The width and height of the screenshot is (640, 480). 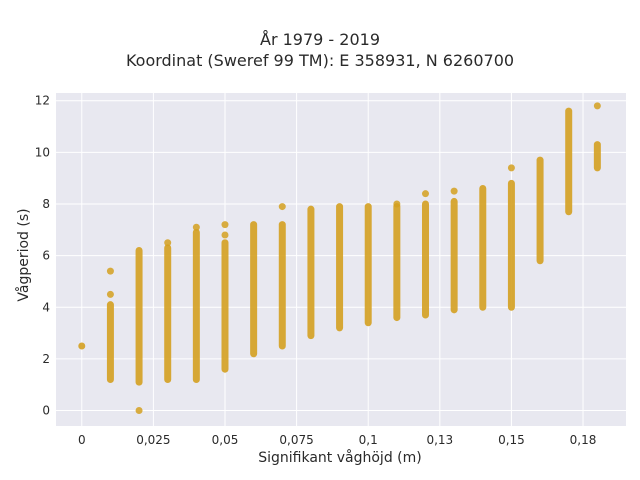 I want to click on y-tick-label: 4, so click(x=46, y=307).